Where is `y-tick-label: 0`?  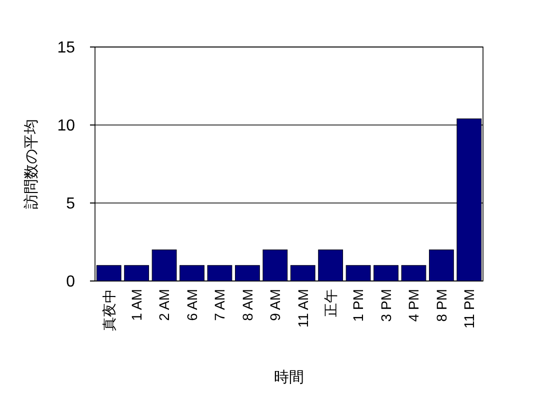 y-tick-label: 0 is located at coordinates (71, 282).